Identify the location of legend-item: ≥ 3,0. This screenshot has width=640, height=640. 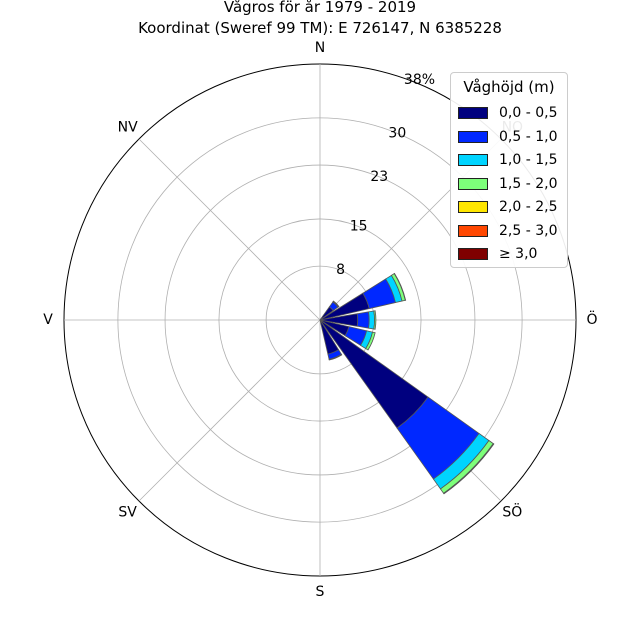
(512, 255).